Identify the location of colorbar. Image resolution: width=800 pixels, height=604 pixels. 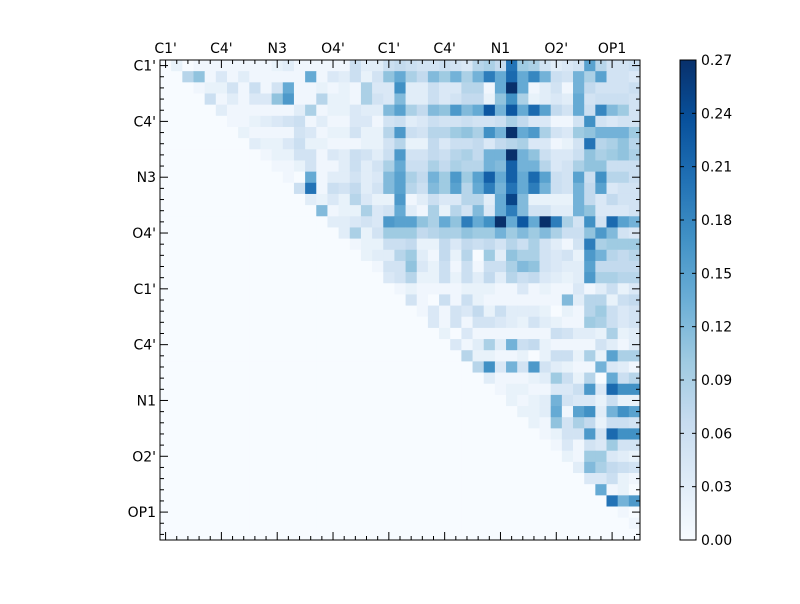
(688, 300).